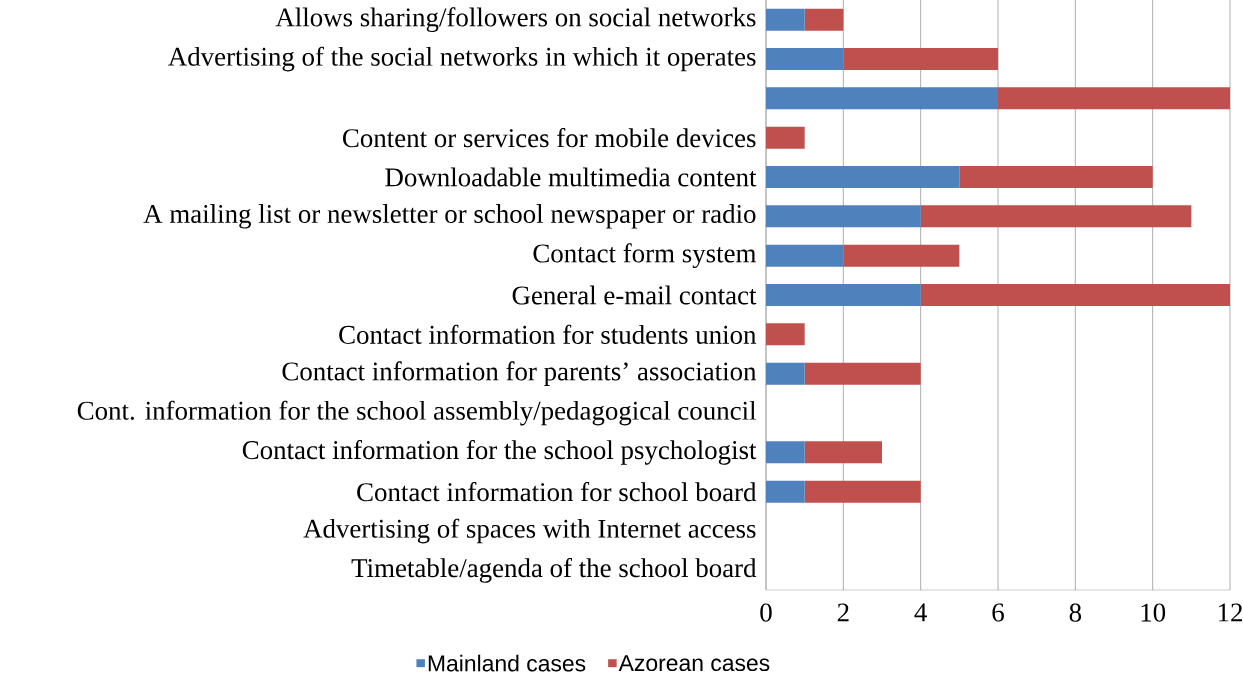  I want to click on y-tick-label: Downloadable multimedia content, so click(571, 177).